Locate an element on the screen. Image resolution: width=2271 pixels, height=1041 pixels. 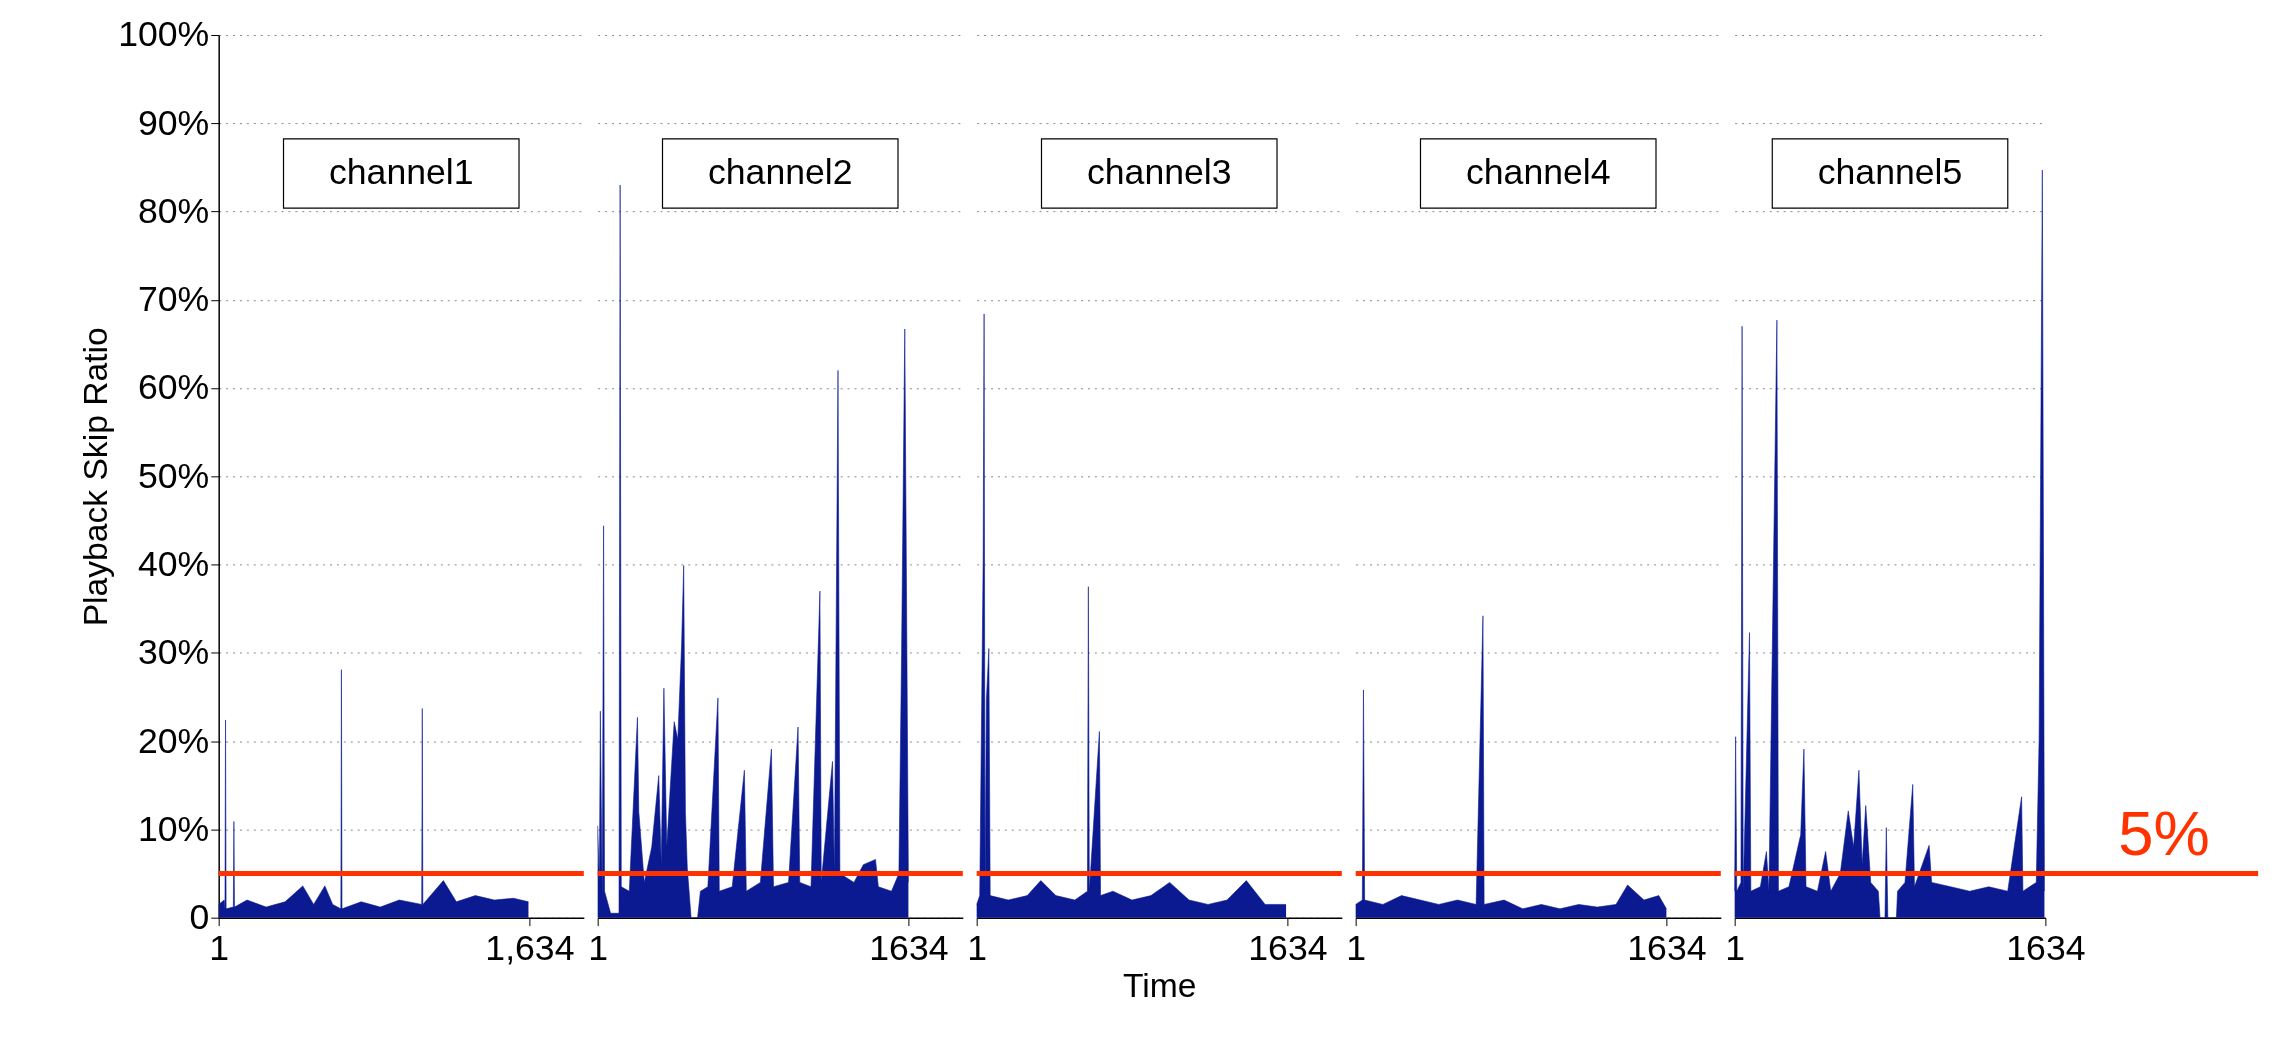
y-axis-title: Playback Skip Ratio is located at coordinates (96, 477).